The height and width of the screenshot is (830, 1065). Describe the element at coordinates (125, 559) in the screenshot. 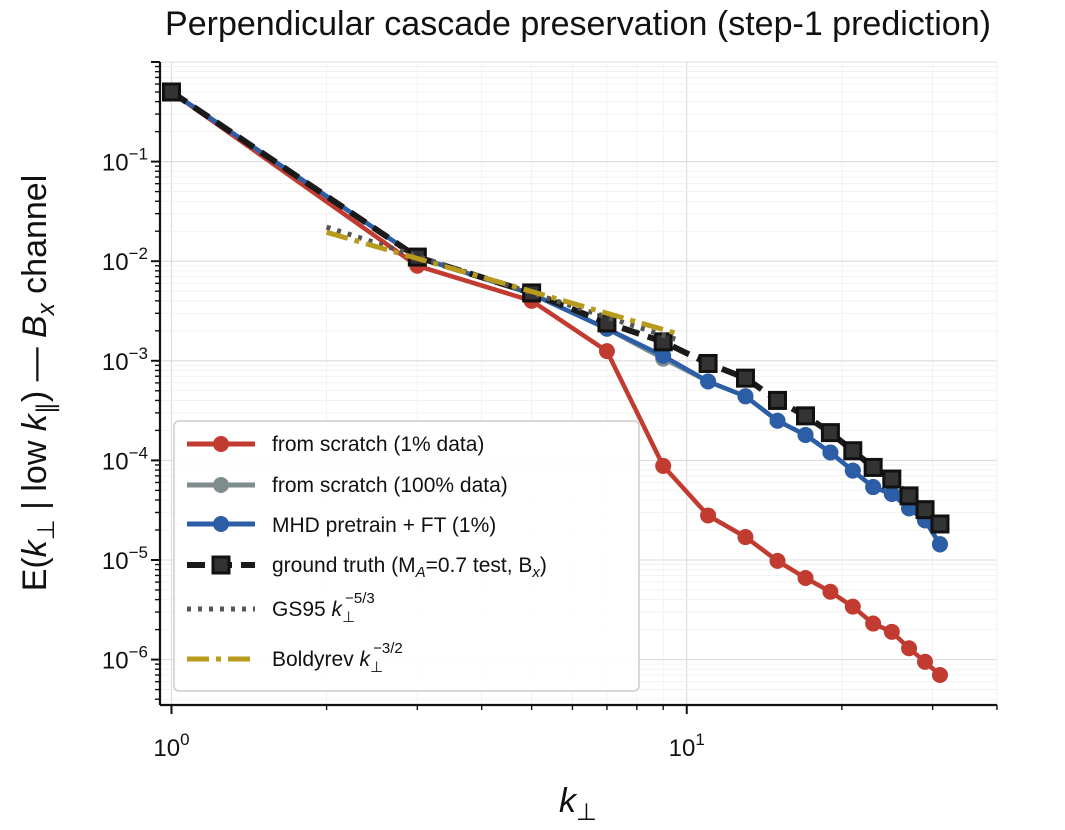

I see `y-tick-label: 10⁻⁵` at that location.